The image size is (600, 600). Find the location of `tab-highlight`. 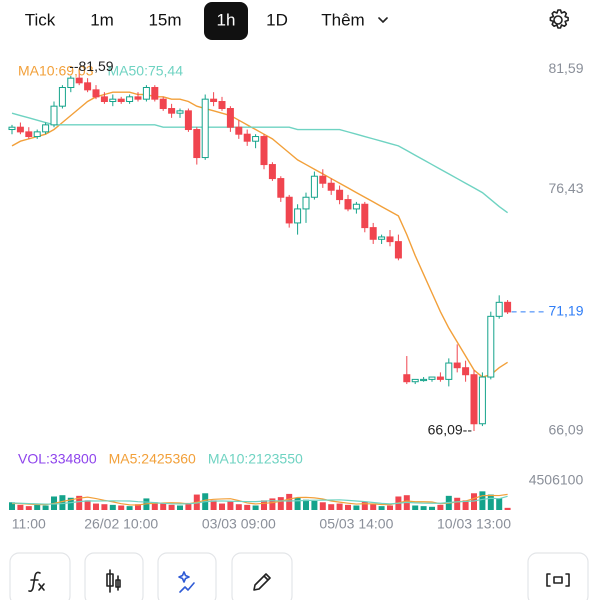

tab-highlight is located at coordinates (226, 21).